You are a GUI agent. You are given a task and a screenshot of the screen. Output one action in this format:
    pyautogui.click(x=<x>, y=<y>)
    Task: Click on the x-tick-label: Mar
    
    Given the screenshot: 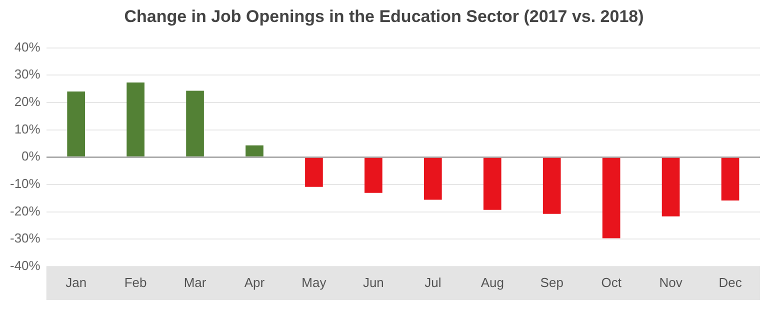 What is the action you would take?
    pyautogui.click(x=195, y=282)
    